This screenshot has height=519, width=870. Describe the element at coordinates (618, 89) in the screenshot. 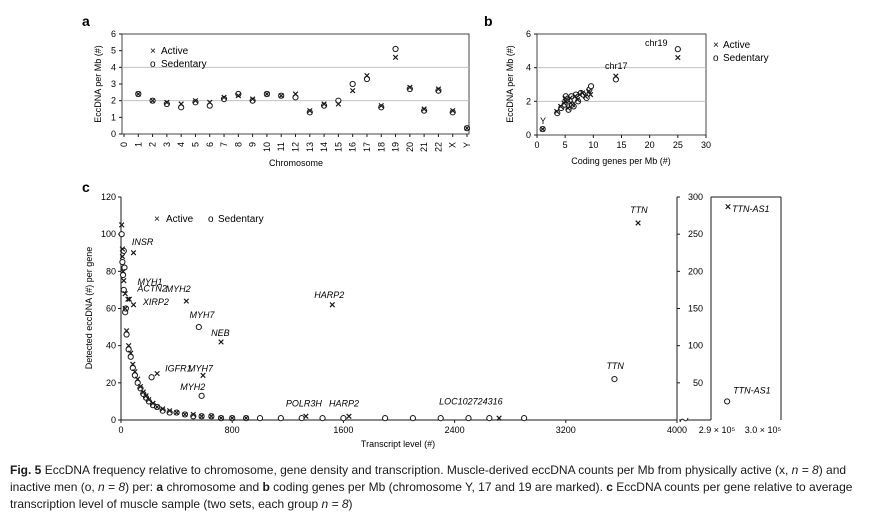

I see `panel-b-chart: 0 2 4 6 0 5 10 15 20 25 30` at that location.